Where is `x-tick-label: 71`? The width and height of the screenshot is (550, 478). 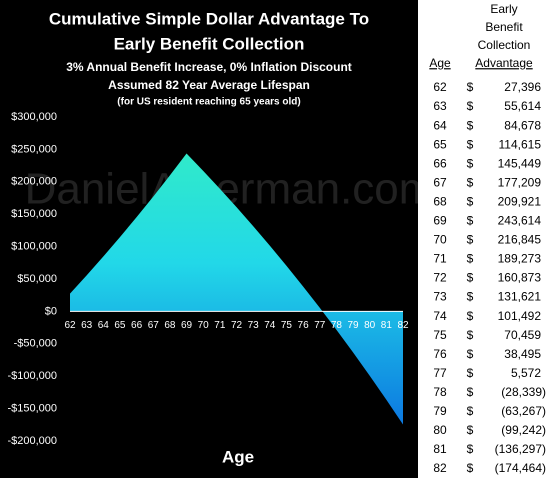 x-tick-label: 71 is located at coordinates (220, 325).